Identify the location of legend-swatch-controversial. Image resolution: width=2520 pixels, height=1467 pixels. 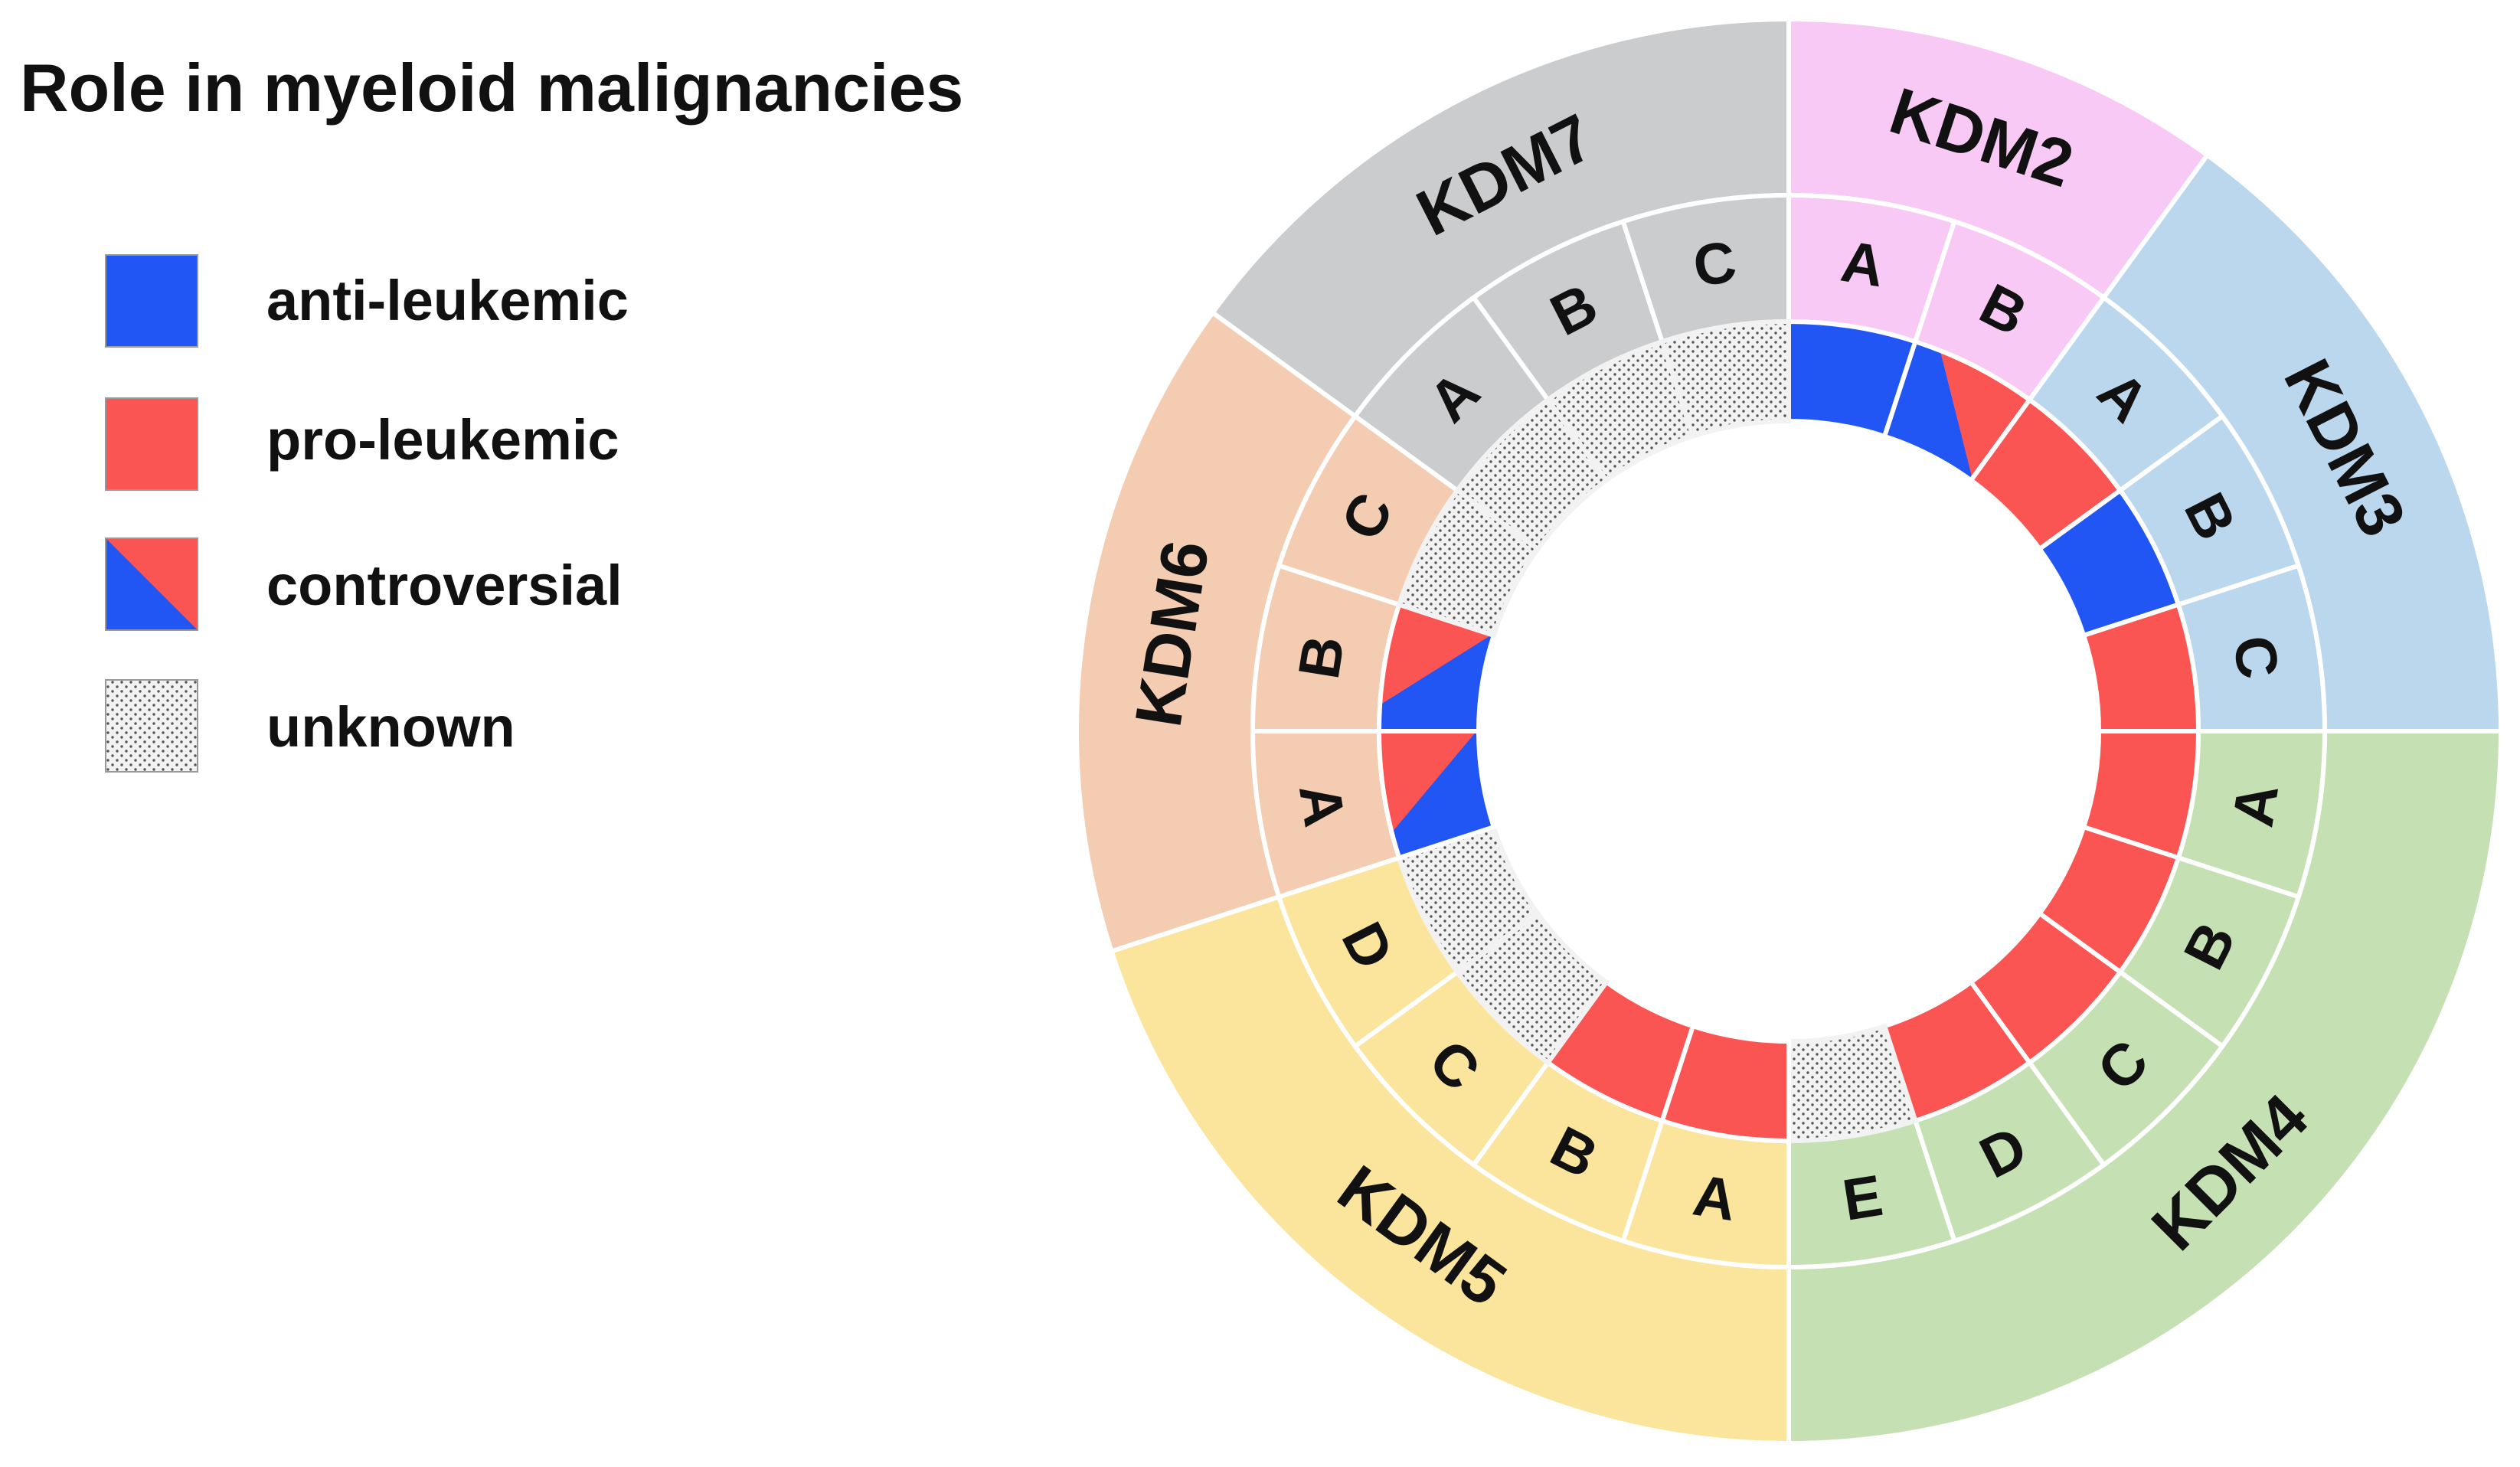
(151, 584).